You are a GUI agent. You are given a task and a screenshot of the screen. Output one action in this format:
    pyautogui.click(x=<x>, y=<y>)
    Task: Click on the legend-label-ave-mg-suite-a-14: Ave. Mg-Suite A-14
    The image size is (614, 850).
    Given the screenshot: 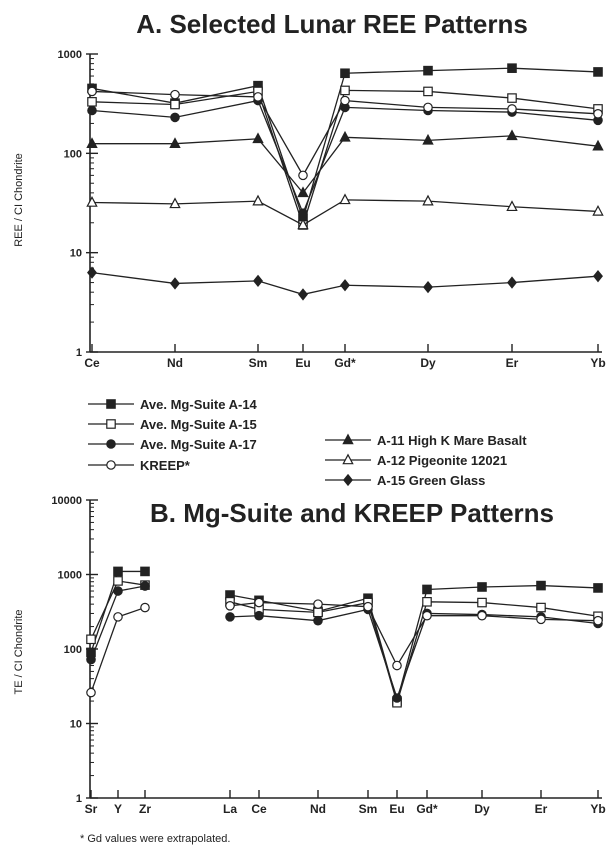 What is the action you would take?
    pyautogui.click(x=199, y=404)
    